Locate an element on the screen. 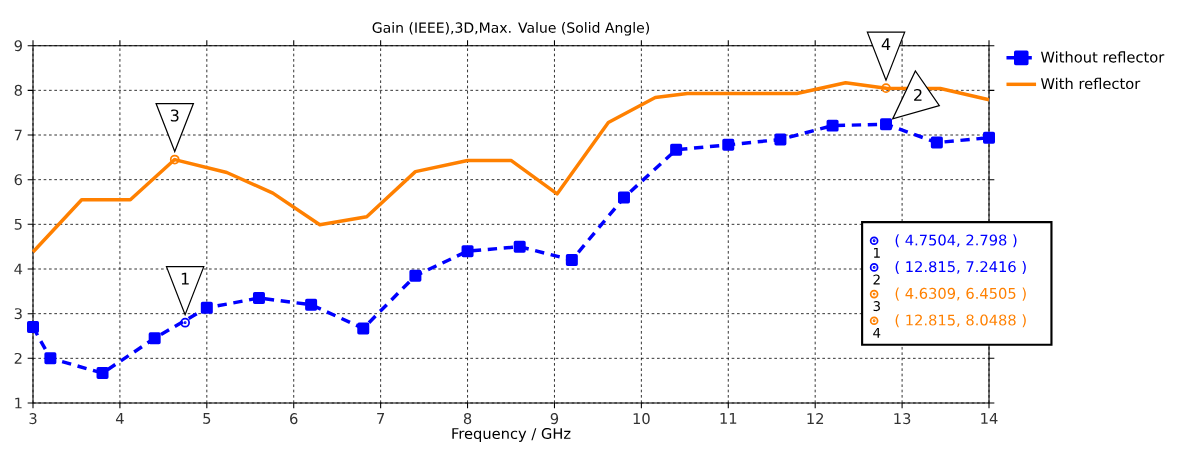 The image size is (1204, 472). x-tick-label: 6 is located at coordinates (294, 419).